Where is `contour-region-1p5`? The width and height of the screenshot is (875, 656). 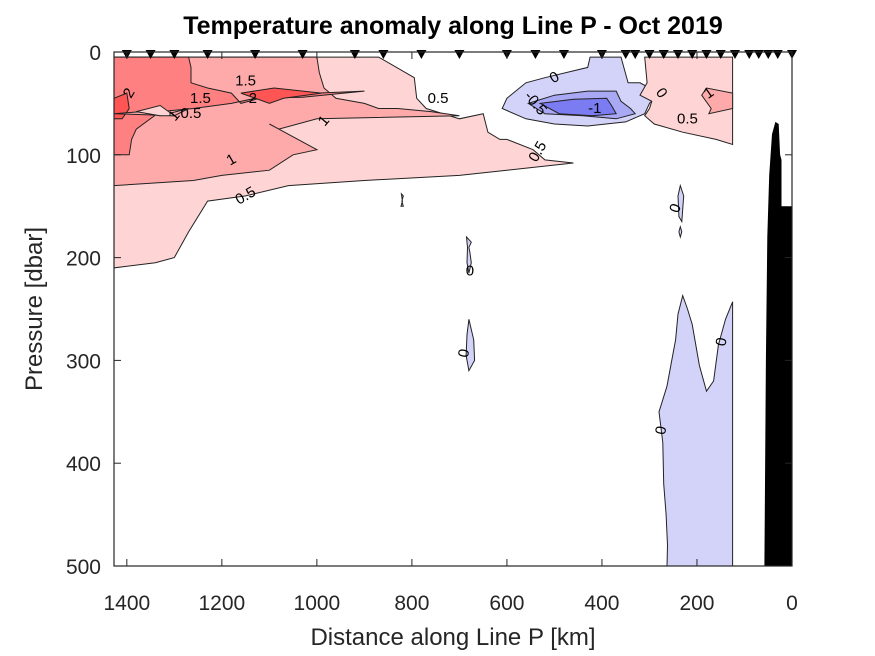 contour-region-1p5 is located at coordinates (239, 106).